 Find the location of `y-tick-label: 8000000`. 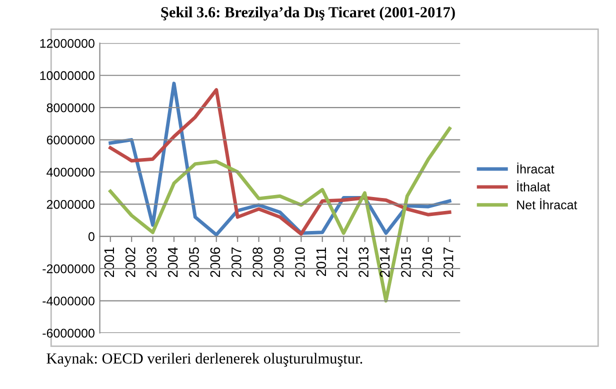

y-tick-label: 8000000 is located at coordinates (70, 107).